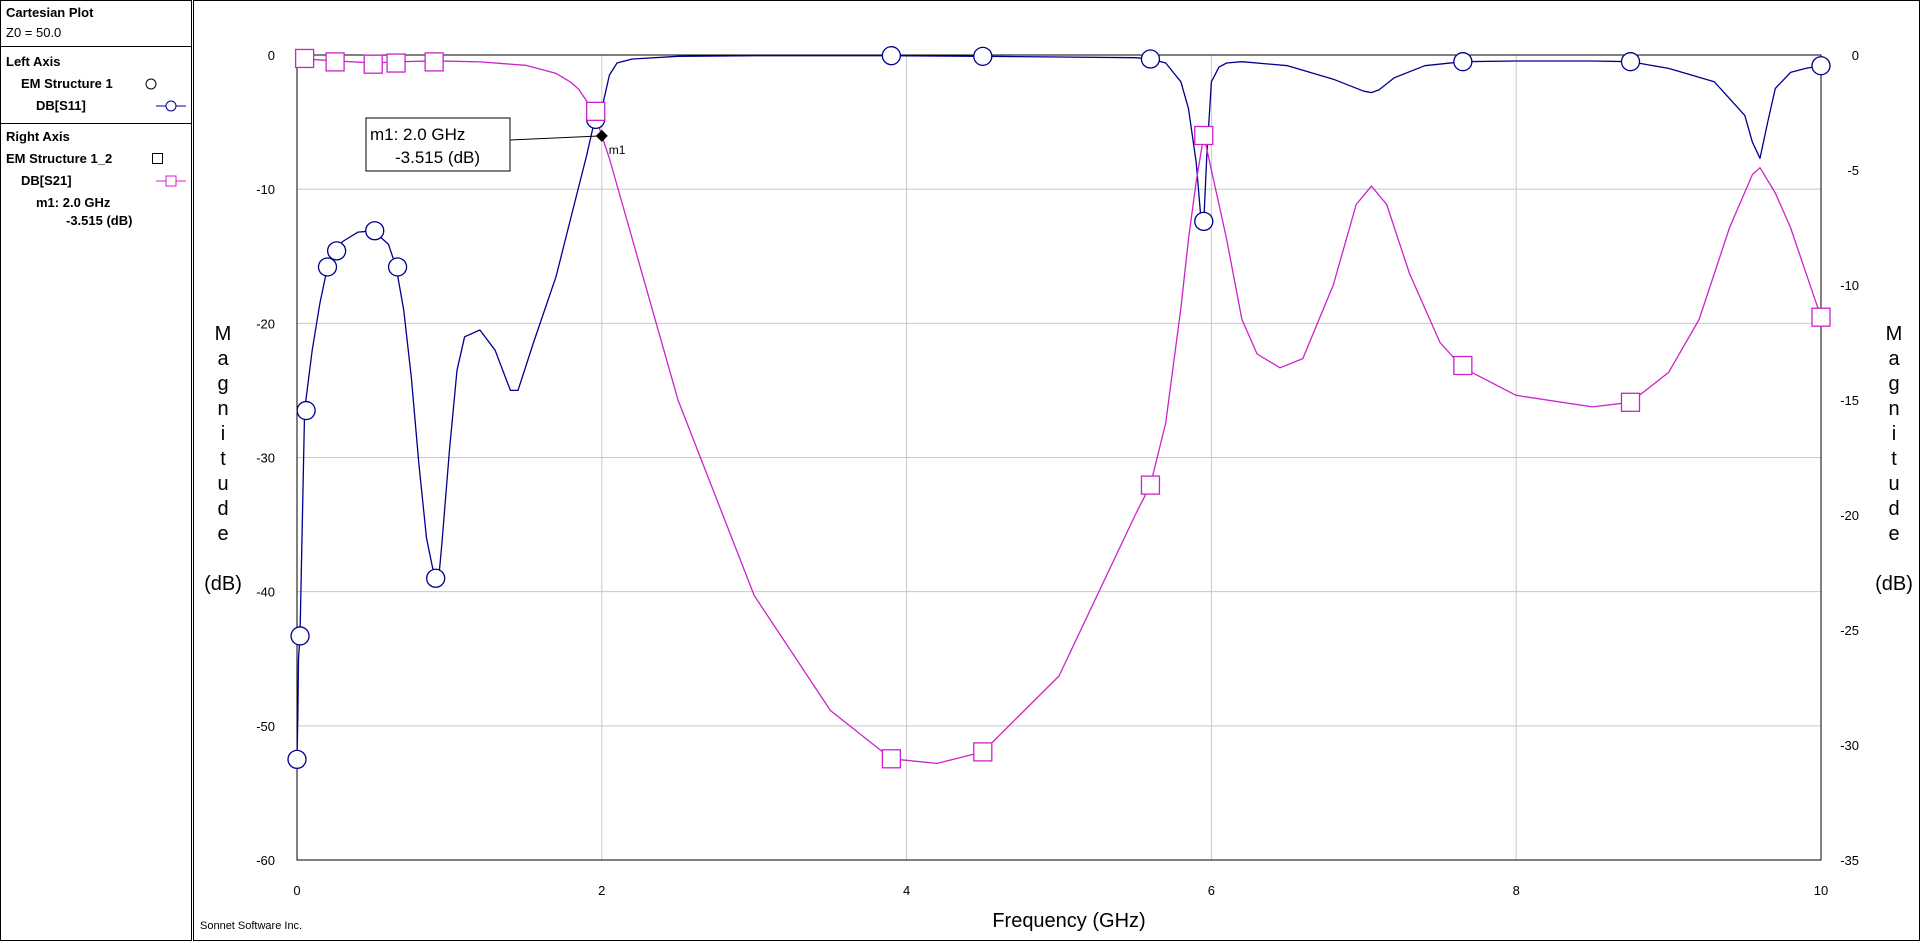 This screenshot has width=1920, height=943. I want to click on y-left-axis-label: (dB), so click(223, 584).